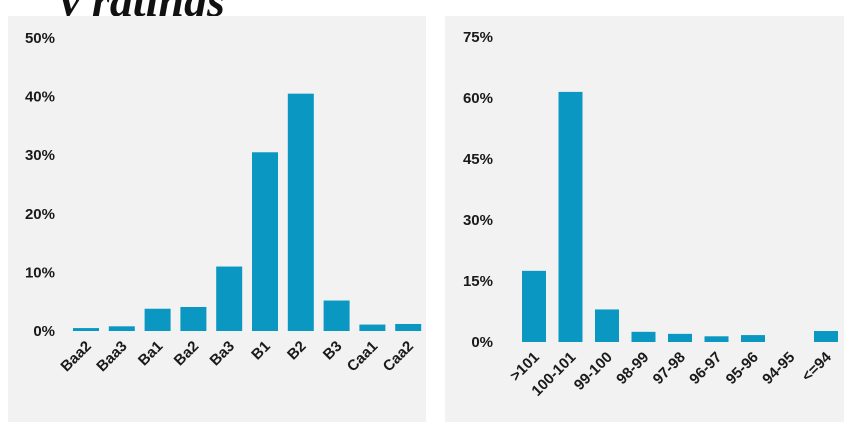  Describe the element at coordinates (632, 368) in the screenshot. I see `x-category-label: 98-99` at that location.